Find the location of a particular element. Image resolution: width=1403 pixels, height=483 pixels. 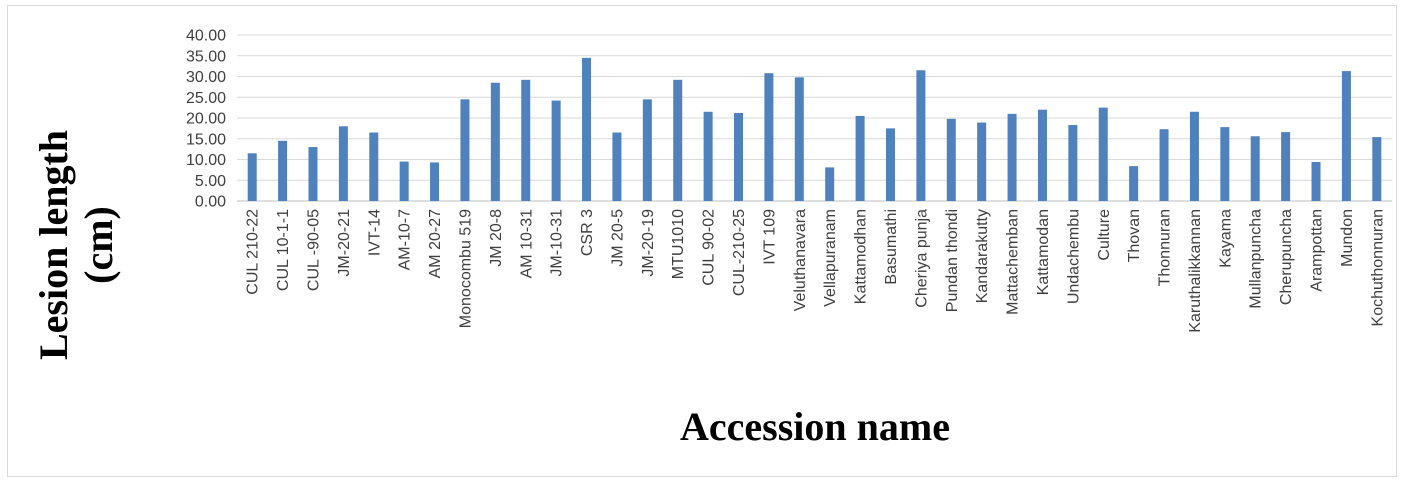

x-tick-label: Undachembu is located at coordinates (1073, 256).